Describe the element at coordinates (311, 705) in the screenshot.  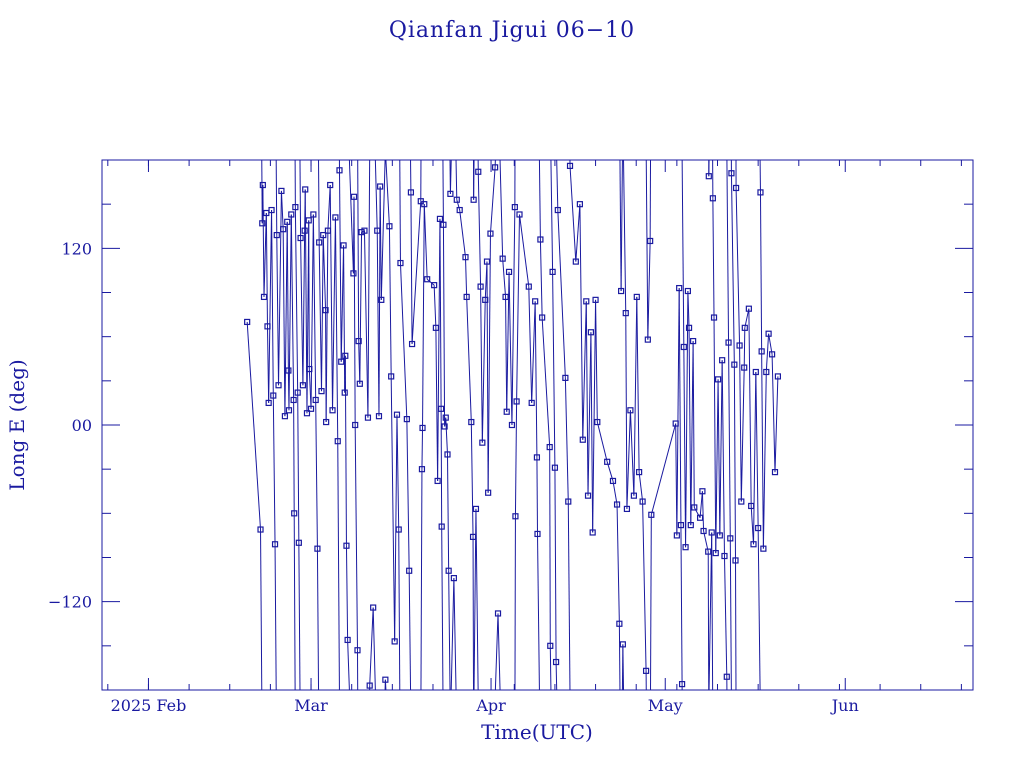
I see `x-tick-label: Mar` at that location.